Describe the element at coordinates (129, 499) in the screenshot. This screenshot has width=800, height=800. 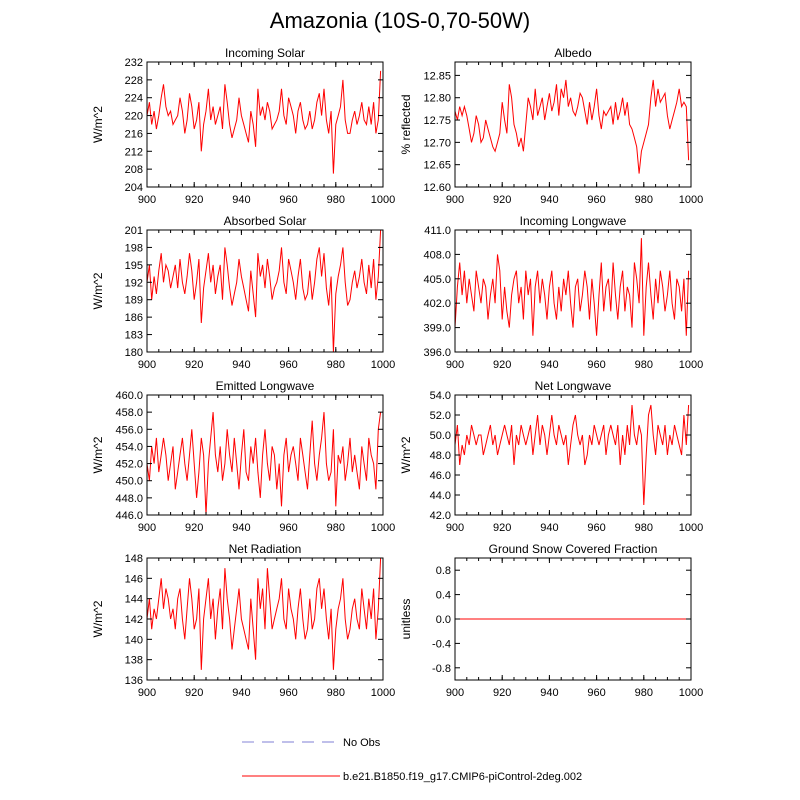
I see `y-tick-label: 448.0` at that location.